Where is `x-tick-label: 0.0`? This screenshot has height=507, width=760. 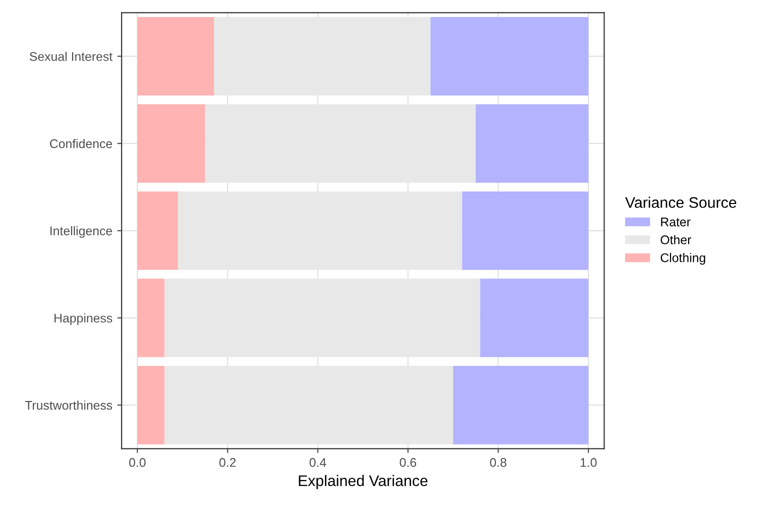 x-tick-label: 0.0 is located at coordinates (137, 462).